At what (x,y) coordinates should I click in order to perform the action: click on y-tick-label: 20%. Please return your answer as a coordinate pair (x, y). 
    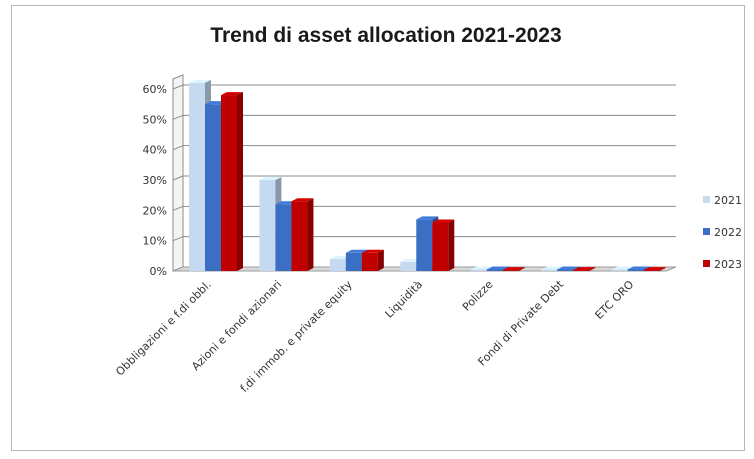
    Looking at the image, I should click on (155, 210).